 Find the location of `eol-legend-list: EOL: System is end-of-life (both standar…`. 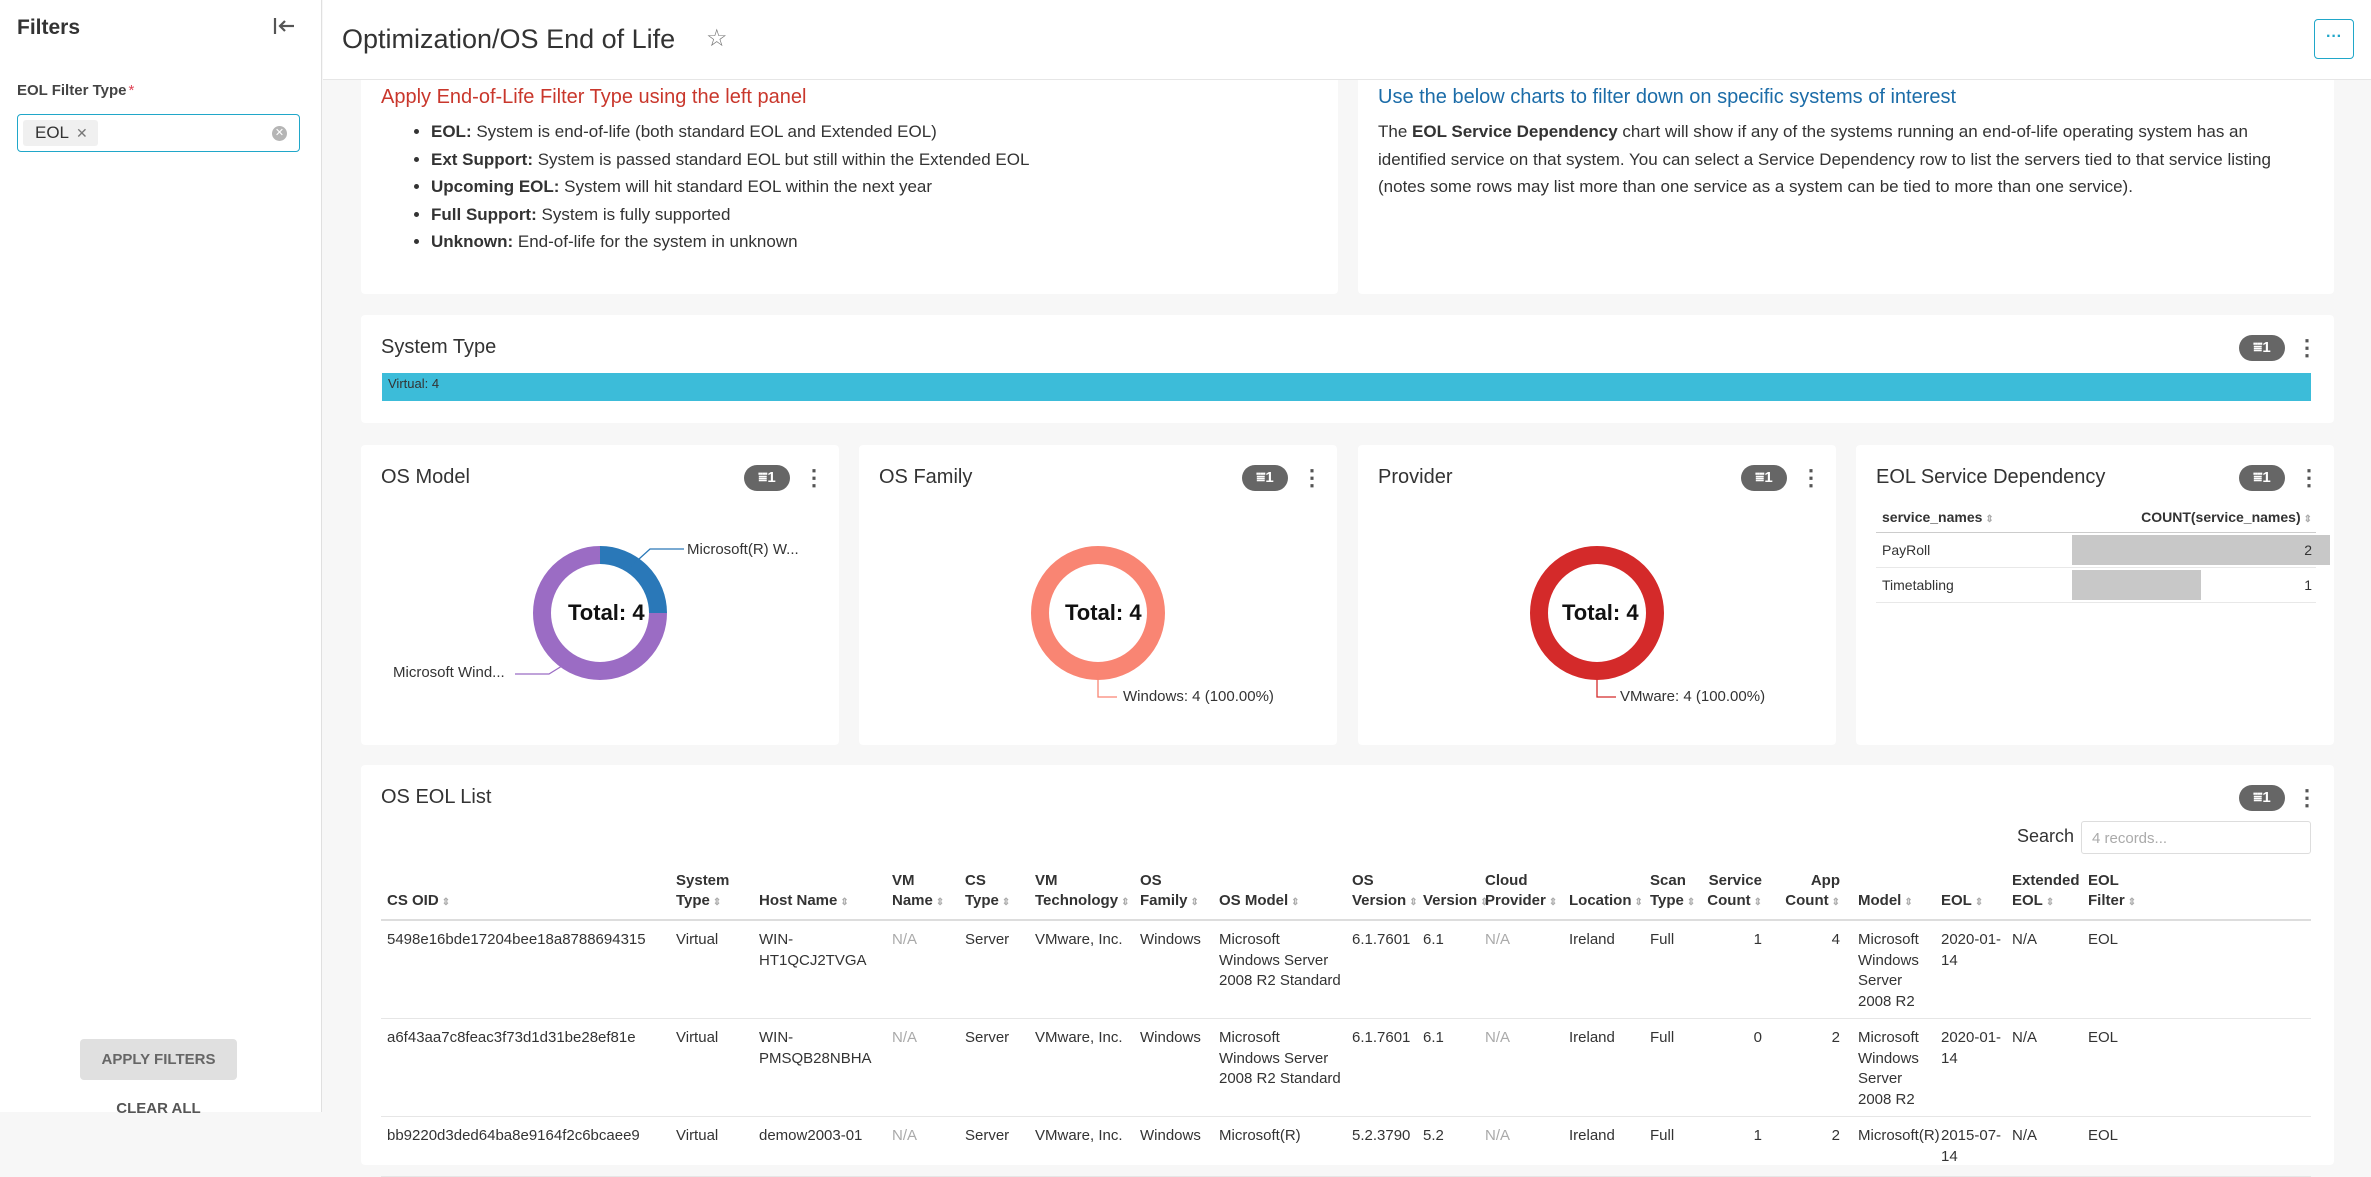

eol-legend-list: EOL: System is end-of-life (both standar… is located at coordinates (730, 187).